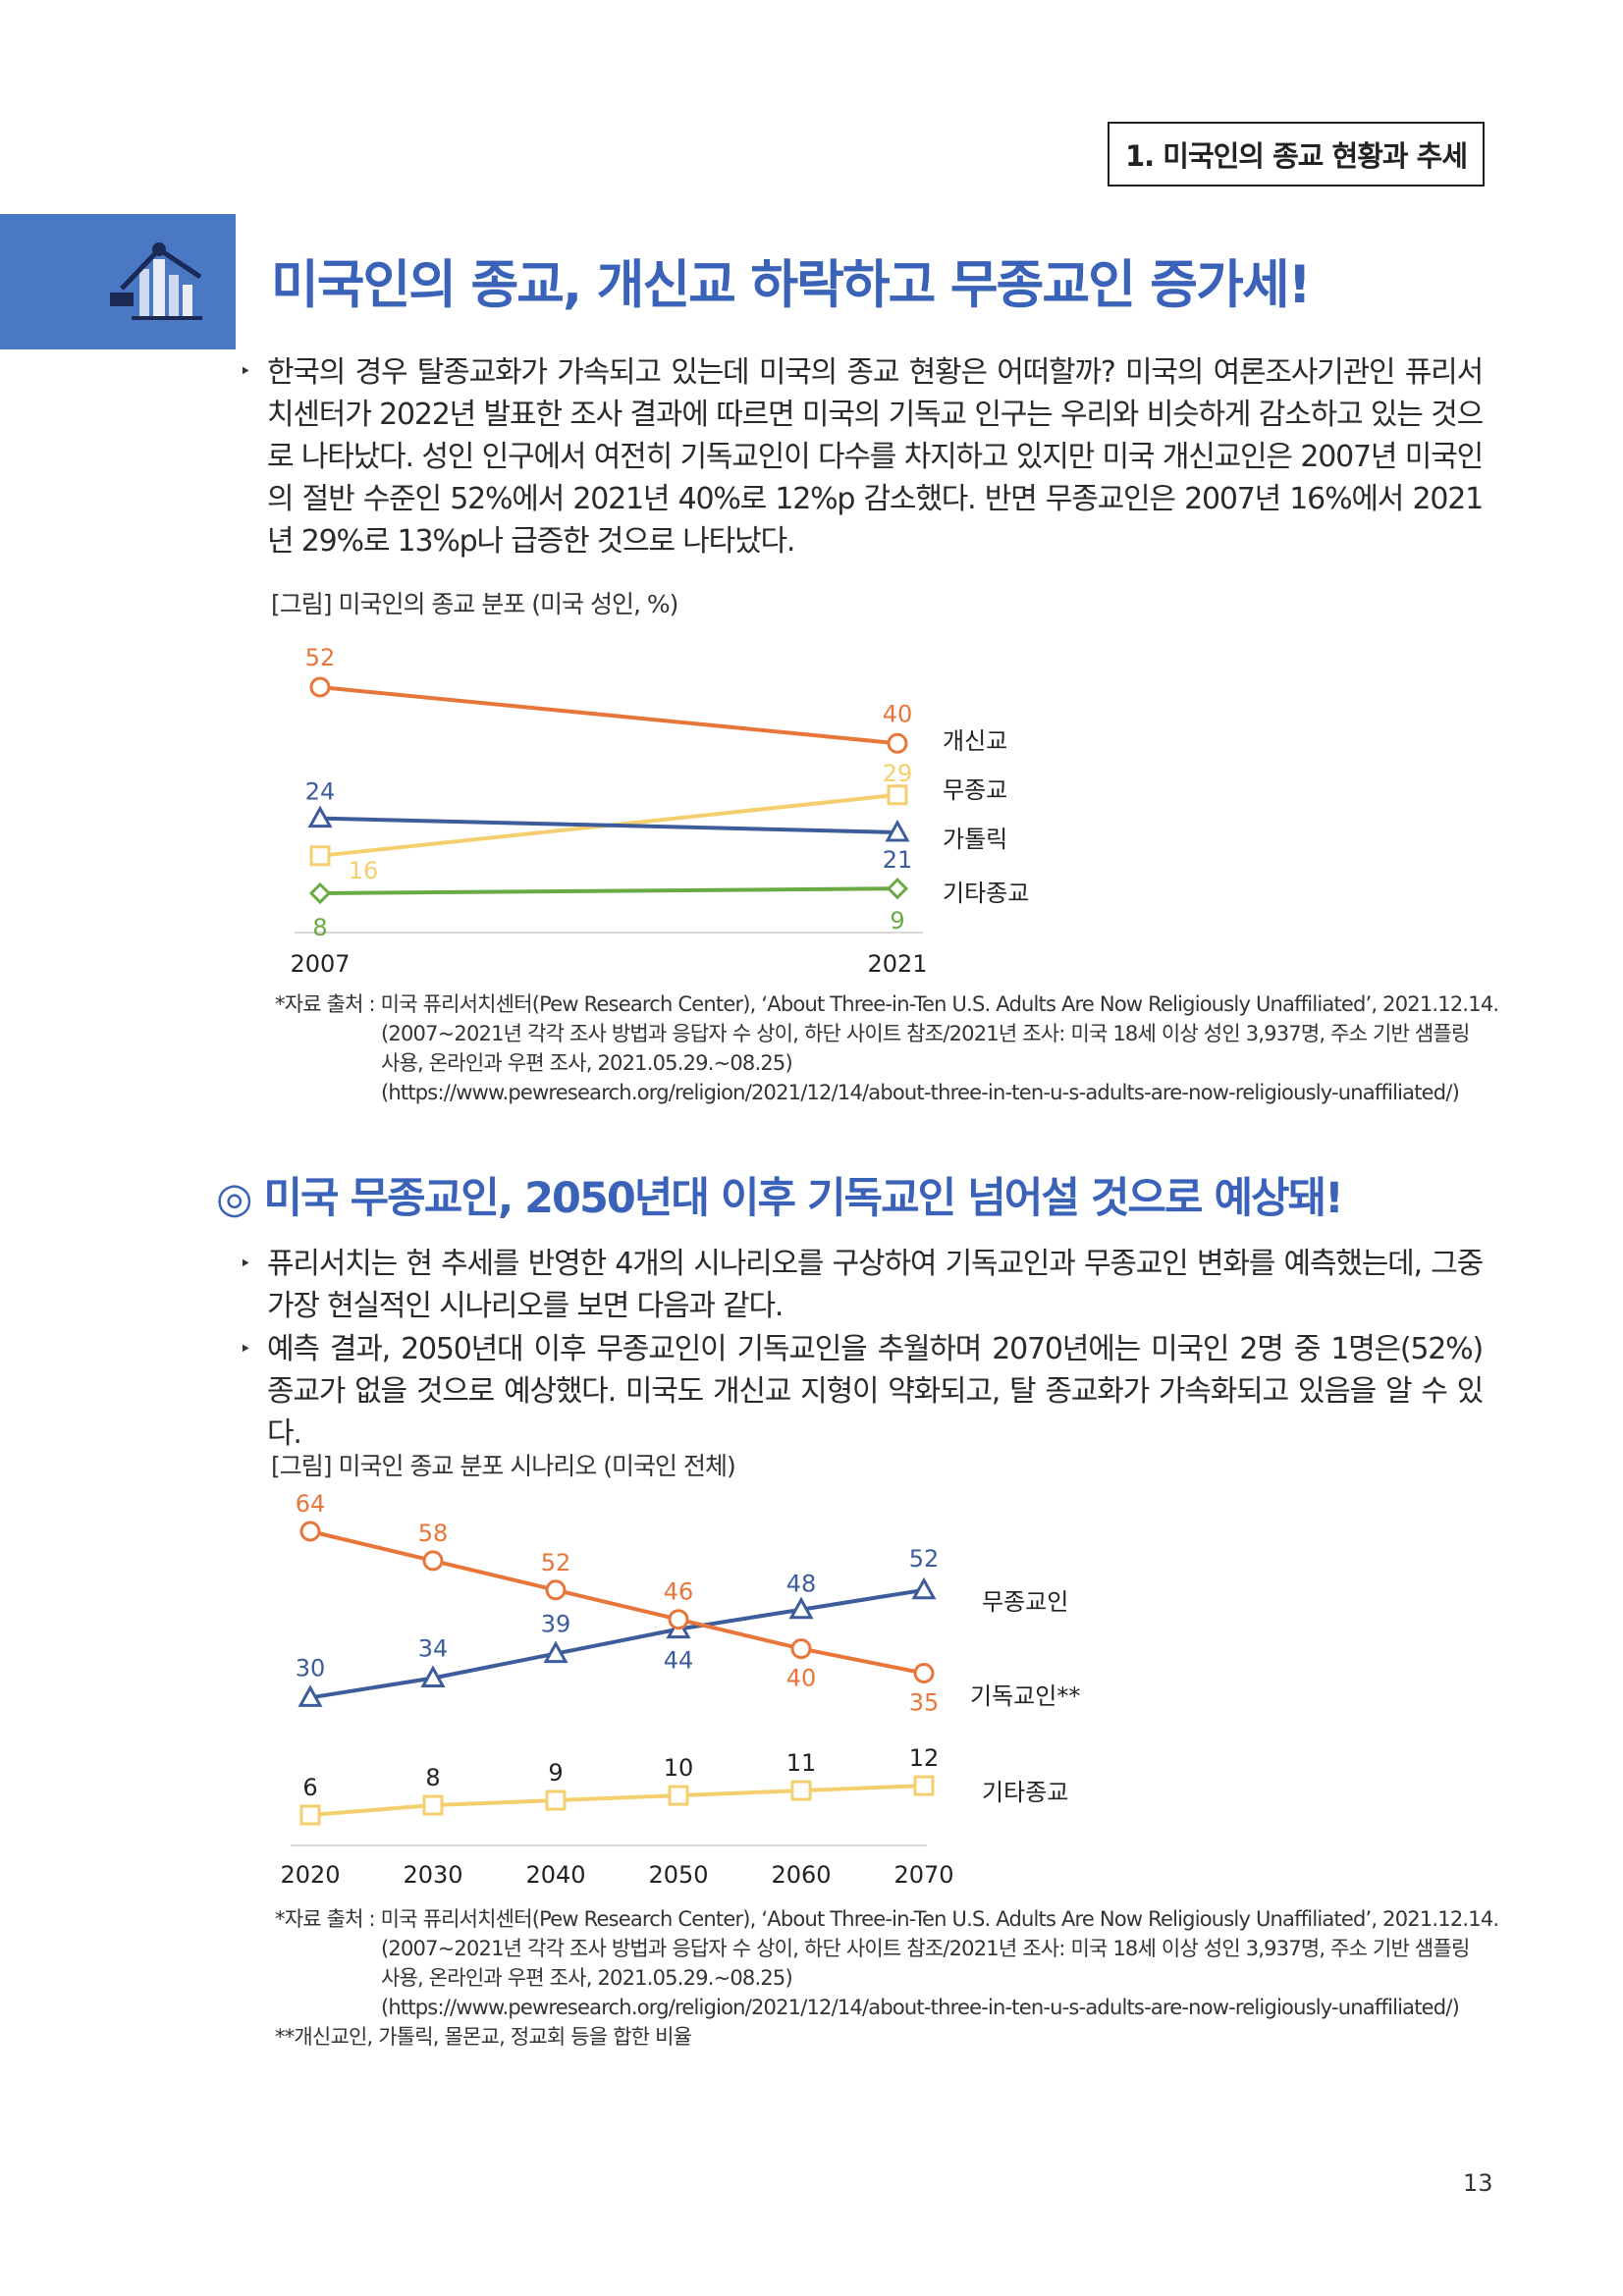  What do you see at coordinates (679, 1592) in the screenshot?
I see `data-label: 46` at bounding box center [679, 1592].